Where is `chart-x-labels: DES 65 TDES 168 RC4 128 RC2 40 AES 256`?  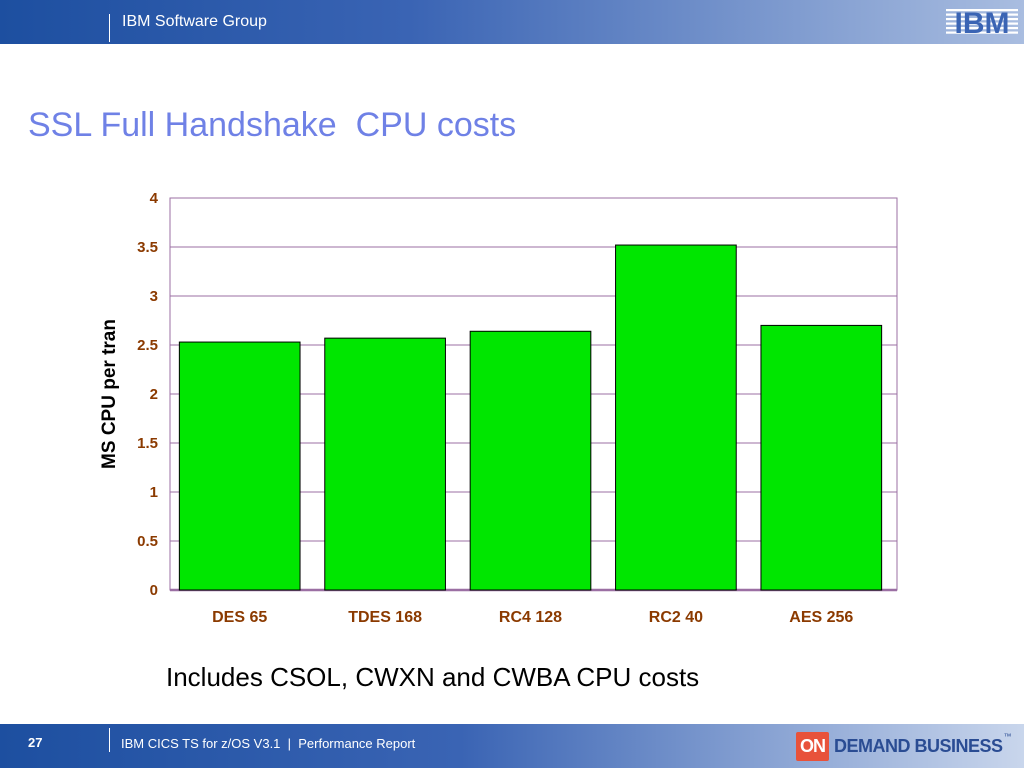
chart-x-labels: DES 65 TDES 168 RC4 128 RC2 40 AES 256 is located at coordinates (532, 617).